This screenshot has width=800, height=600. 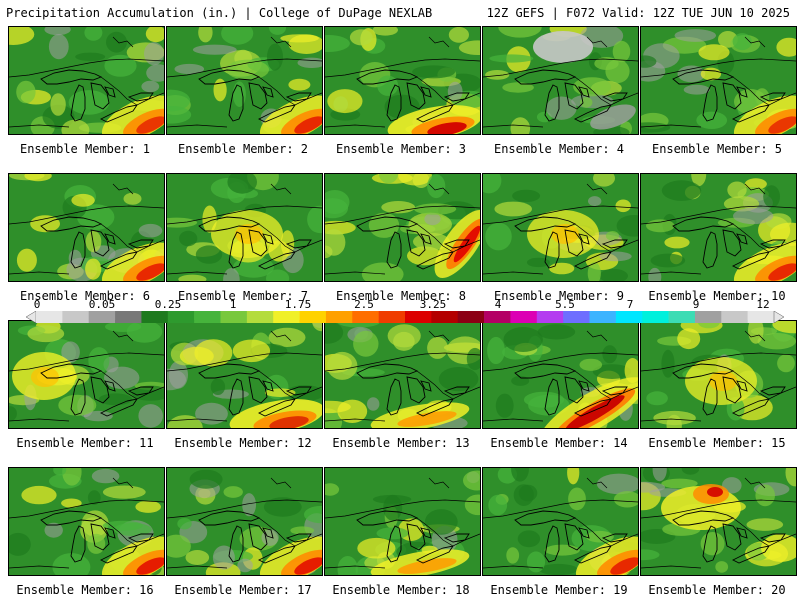 What do you see at coordinates (559, 296) in the screenshot?
I see `member-caption: Ensemble Member: 9` at bounding box center [559, 296].